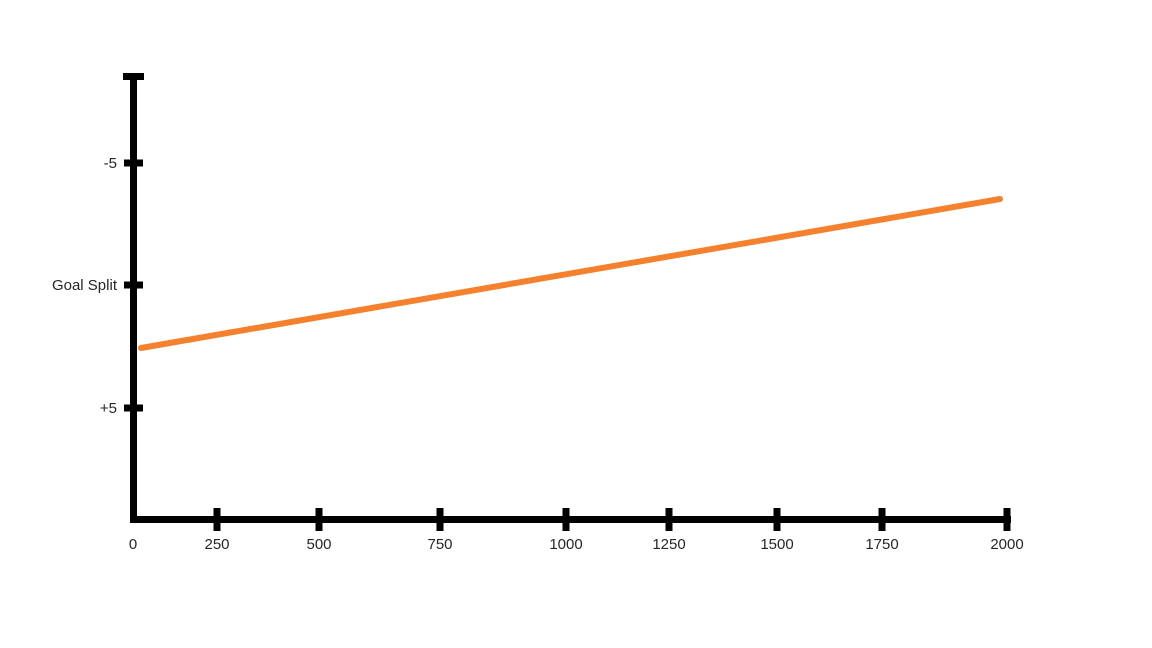 This screenshot has height=648, width=1152. Describe the element at coordinates (565, 544) in the screenshot. I see `x-tick-label: 1000` at that location.